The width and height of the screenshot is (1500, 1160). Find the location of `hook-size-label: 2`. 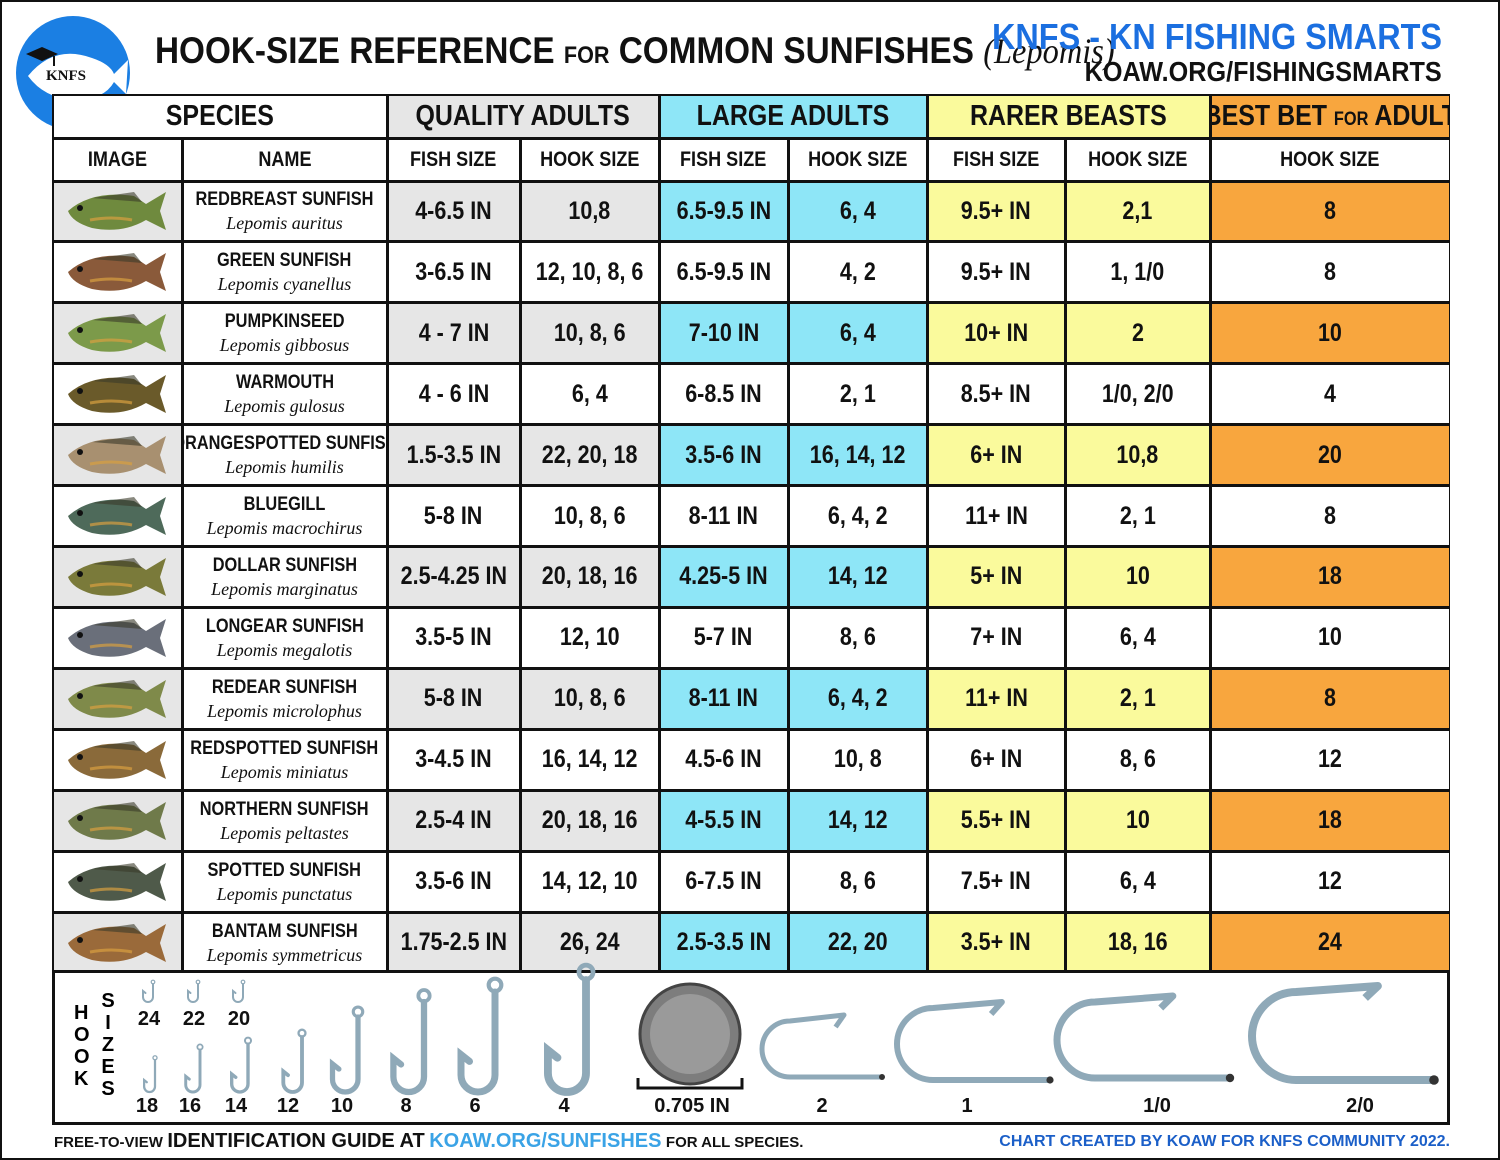

hook-size-label: 2 is located at coordinates (822, 1106).